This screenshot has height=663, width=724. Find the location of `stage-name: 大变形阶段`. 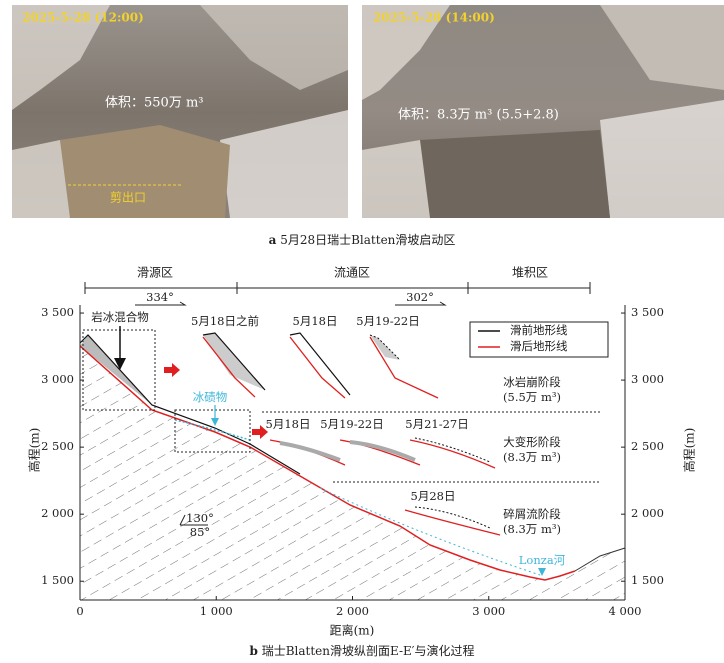

stage-name: 大变形阶段 is located at coordinates (532, 442).